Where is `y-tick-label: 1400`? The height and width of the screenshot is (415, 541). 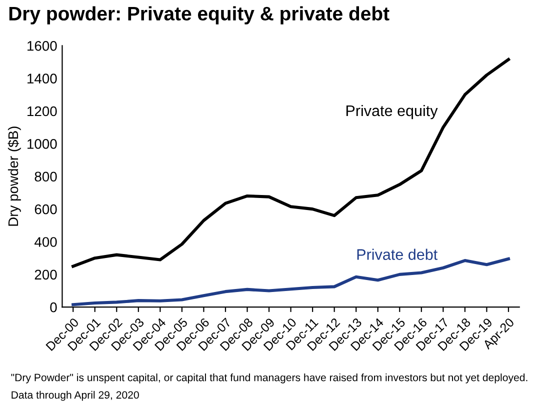 y-tick-label: 1400 is located at coordinates (42, 79).